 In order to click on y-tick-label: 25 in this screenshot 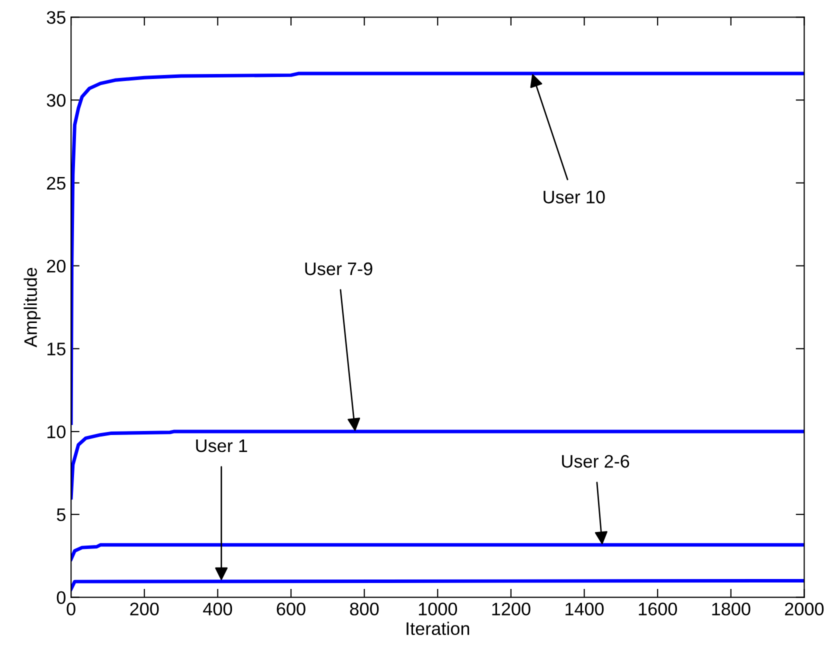, I will do `click(56, 183)`.